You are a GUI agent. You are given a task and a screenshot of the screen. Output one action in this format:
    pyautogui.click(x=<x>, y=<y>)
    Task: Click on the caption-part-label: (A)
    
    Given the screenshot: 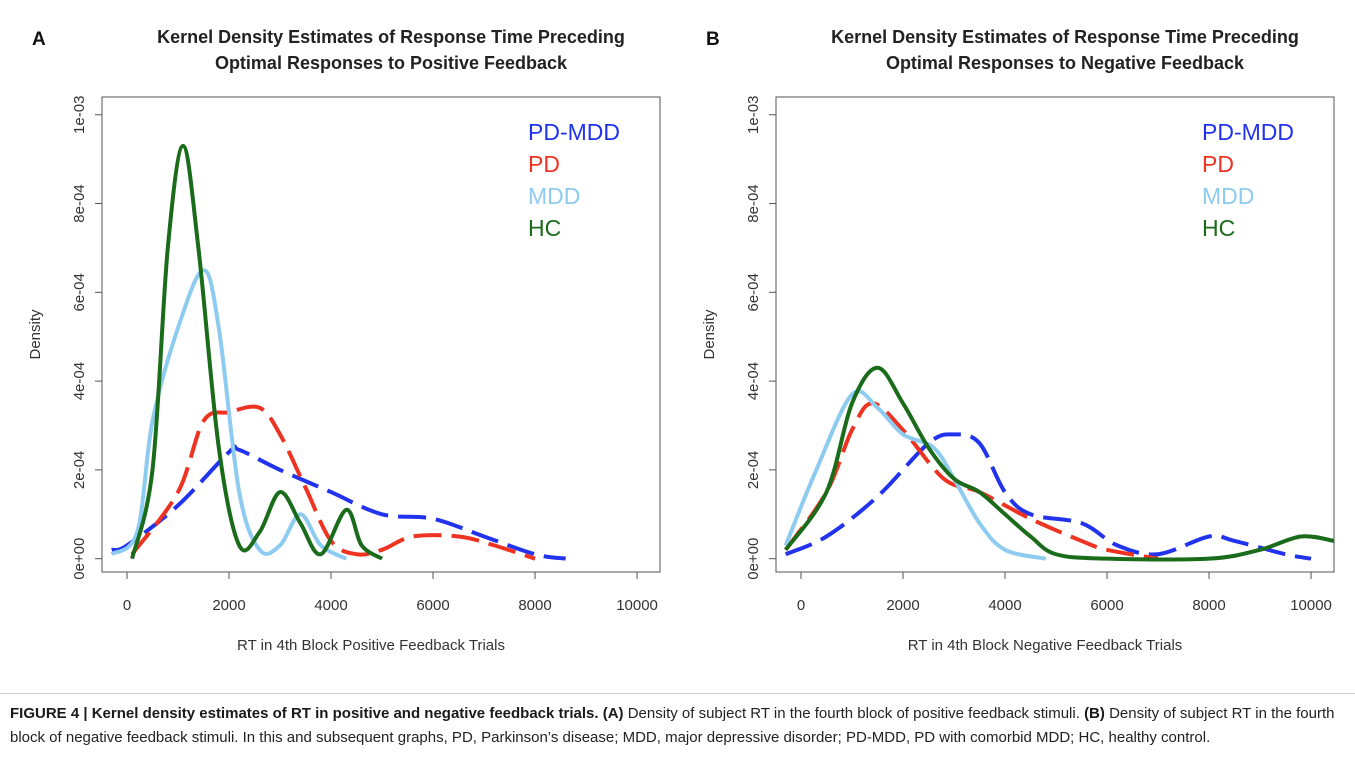 What is the action you would take?
    pyautogui.click(x=613, y=713)
    